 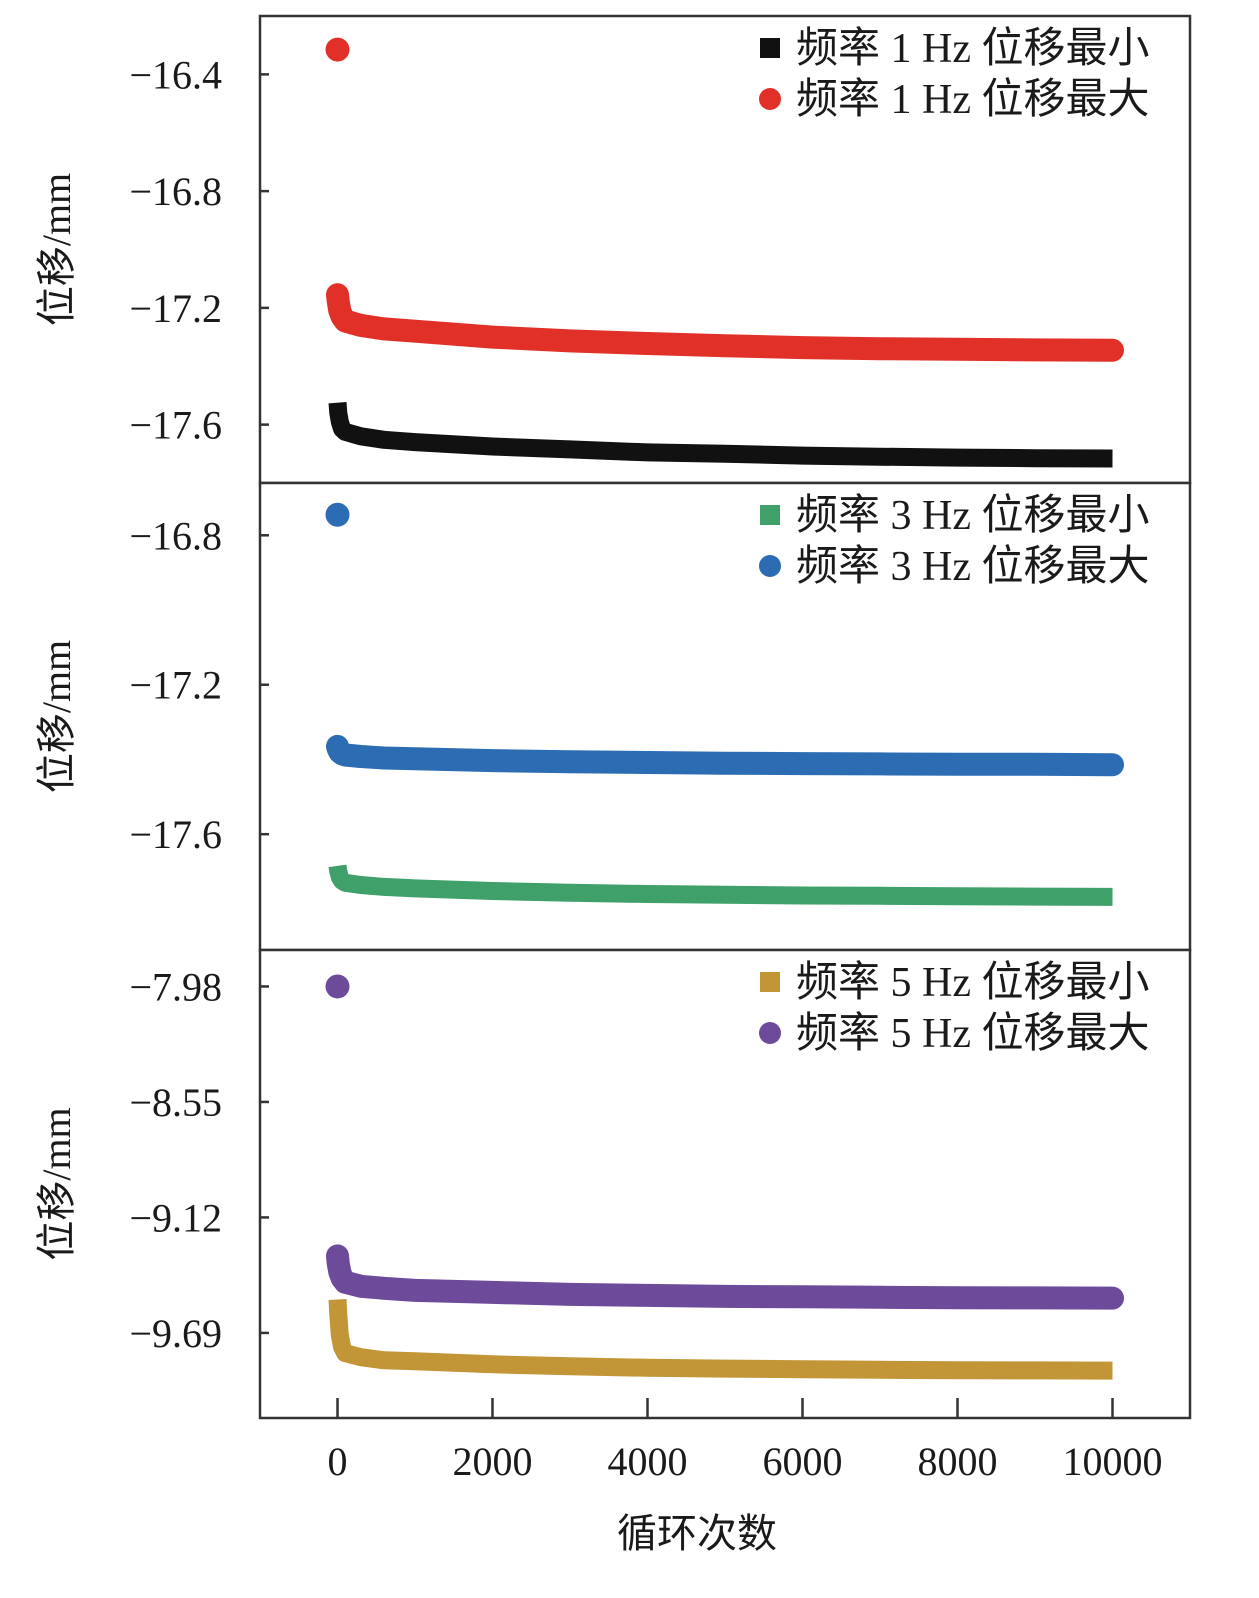 I want to click on x-tick-label: 6000, so click(x=803, y=1461).